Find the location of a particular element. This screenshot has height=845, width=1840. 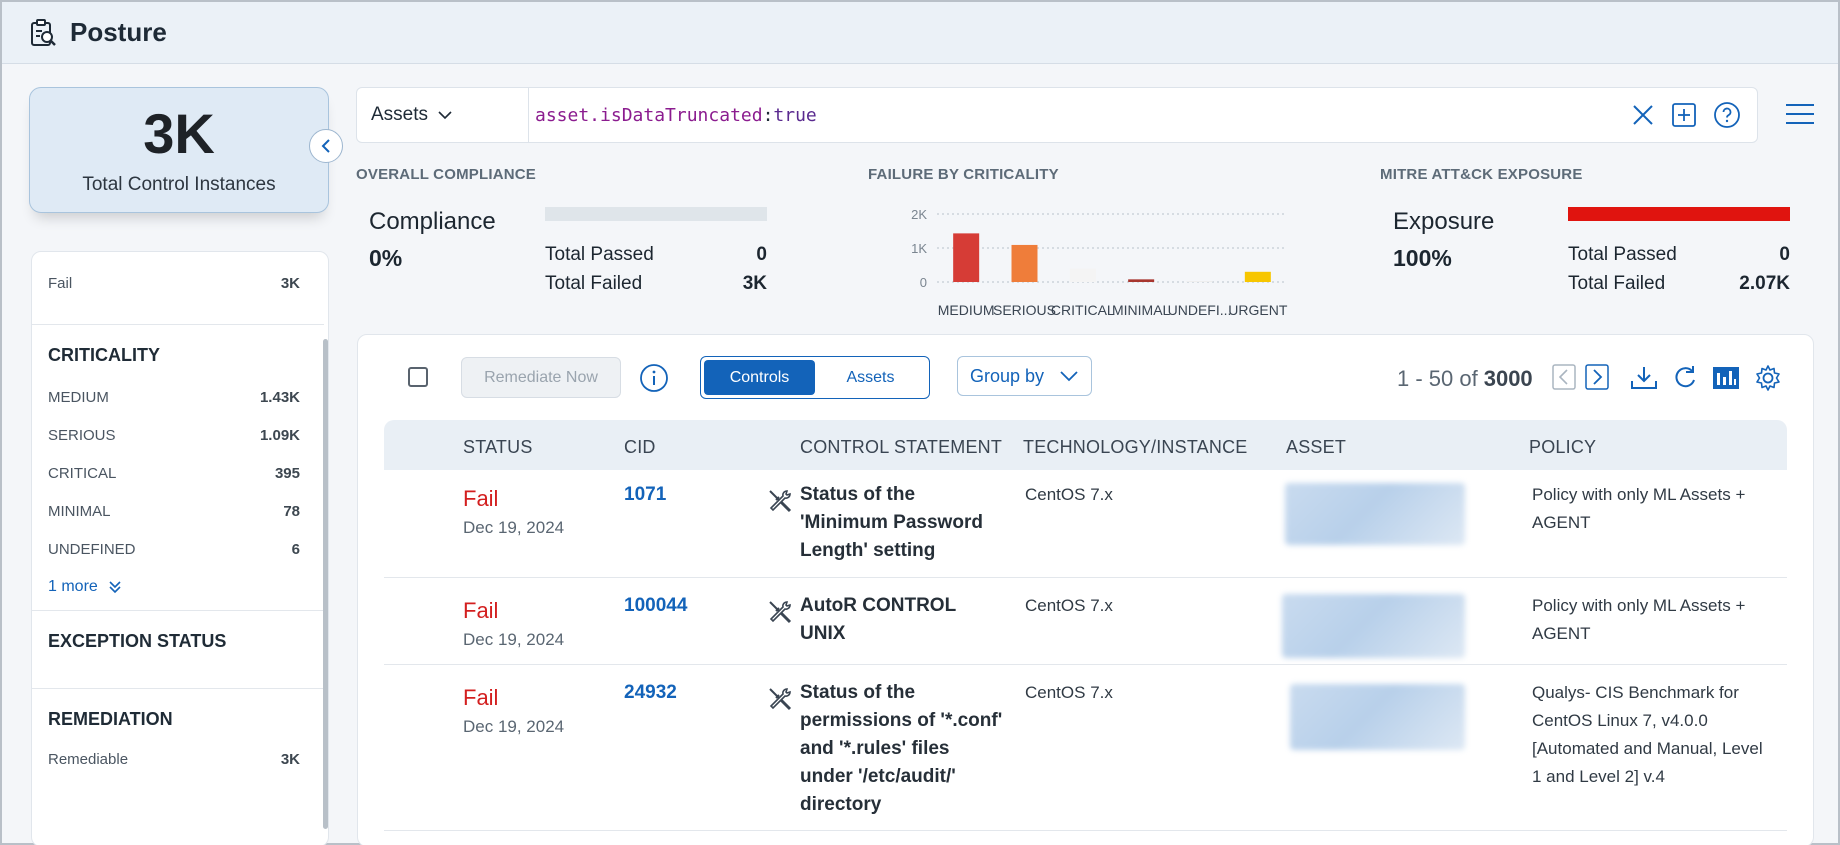

tab-assets: Assets is located at coordinates (870, 377).